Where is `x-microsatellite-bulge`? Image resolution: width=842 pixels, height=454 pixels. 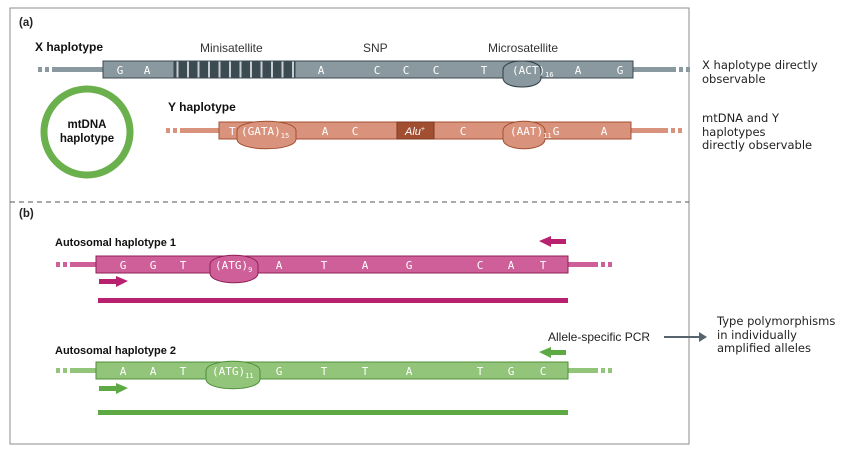 x-microsatellite-bulge is located at coordinates (522, 74).